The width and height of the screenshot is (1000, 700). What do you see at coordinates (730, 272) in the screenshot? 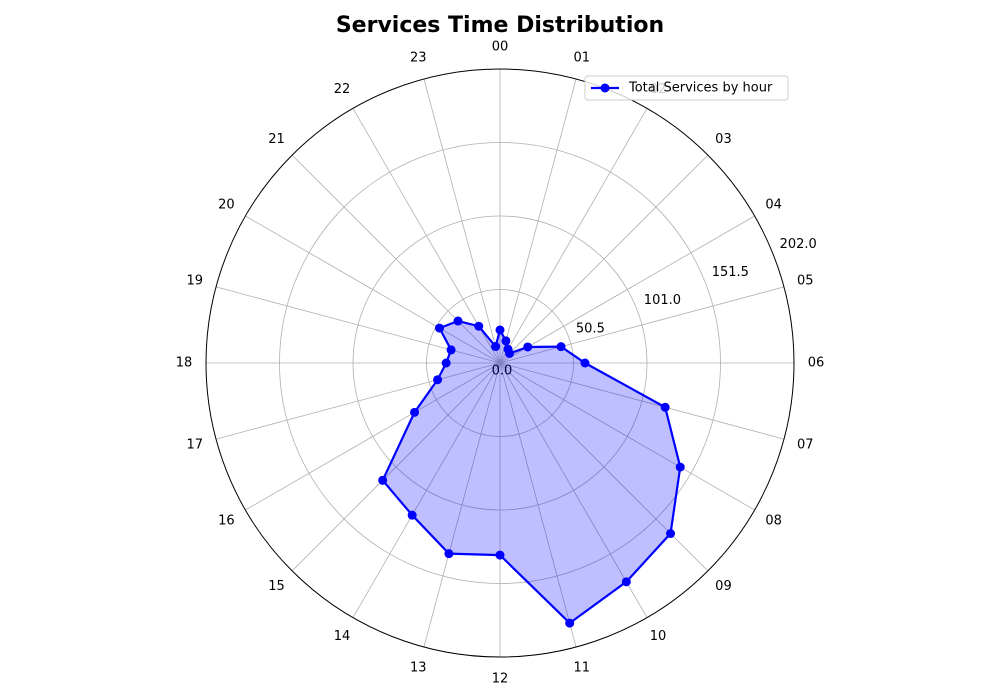
I see `r-tick-label: 151.5` at bounding box center [730, 272].